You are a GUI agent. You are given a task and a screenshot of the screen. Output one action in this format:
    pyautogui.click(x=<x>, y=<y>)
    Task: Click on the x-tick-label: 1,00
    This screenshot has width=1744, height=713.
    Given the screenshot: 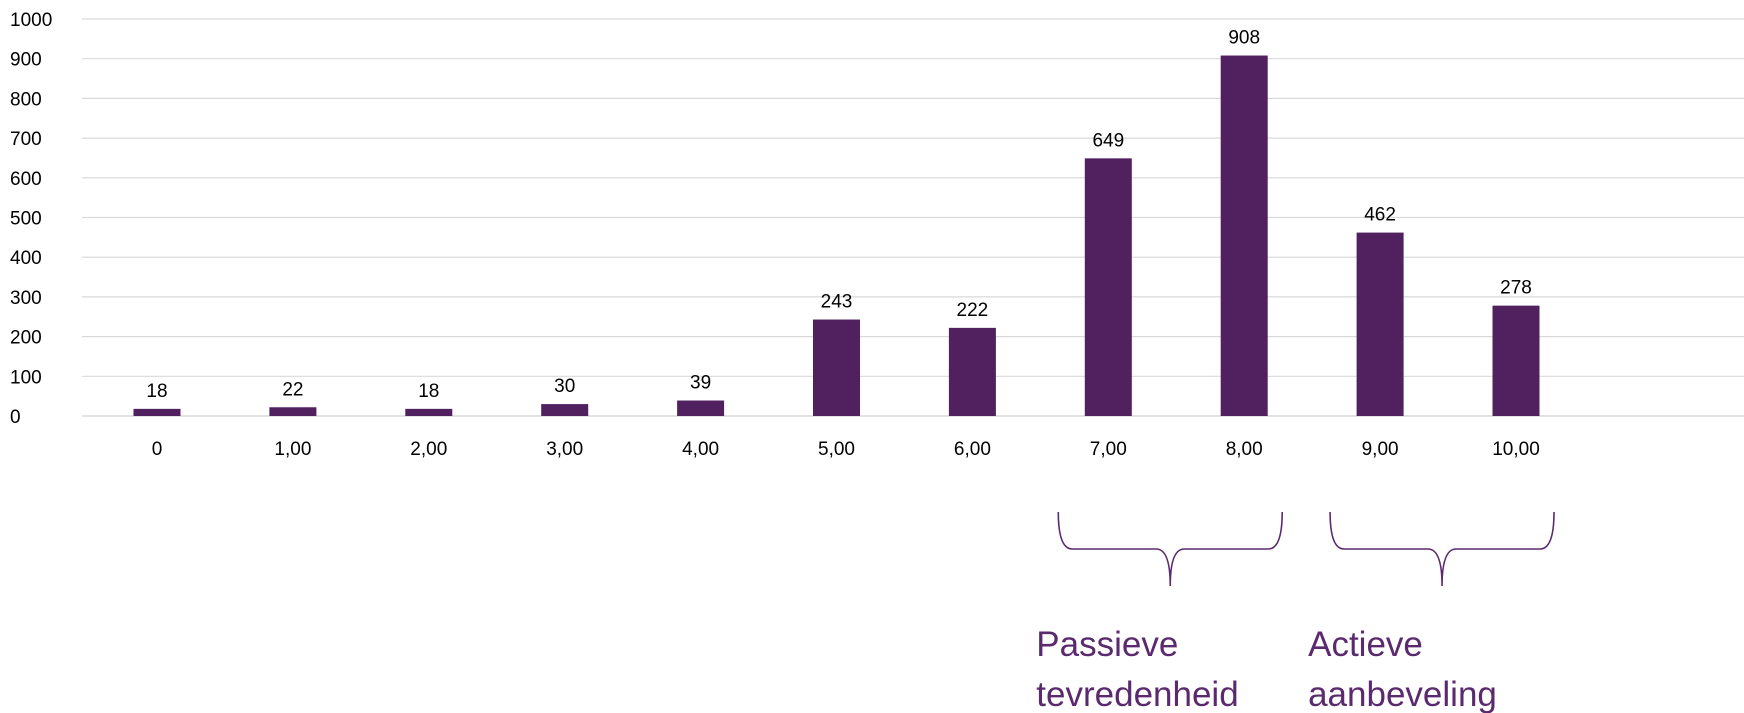 What is the action you would take?
    pyautogui.click(x=292, y=449)
    